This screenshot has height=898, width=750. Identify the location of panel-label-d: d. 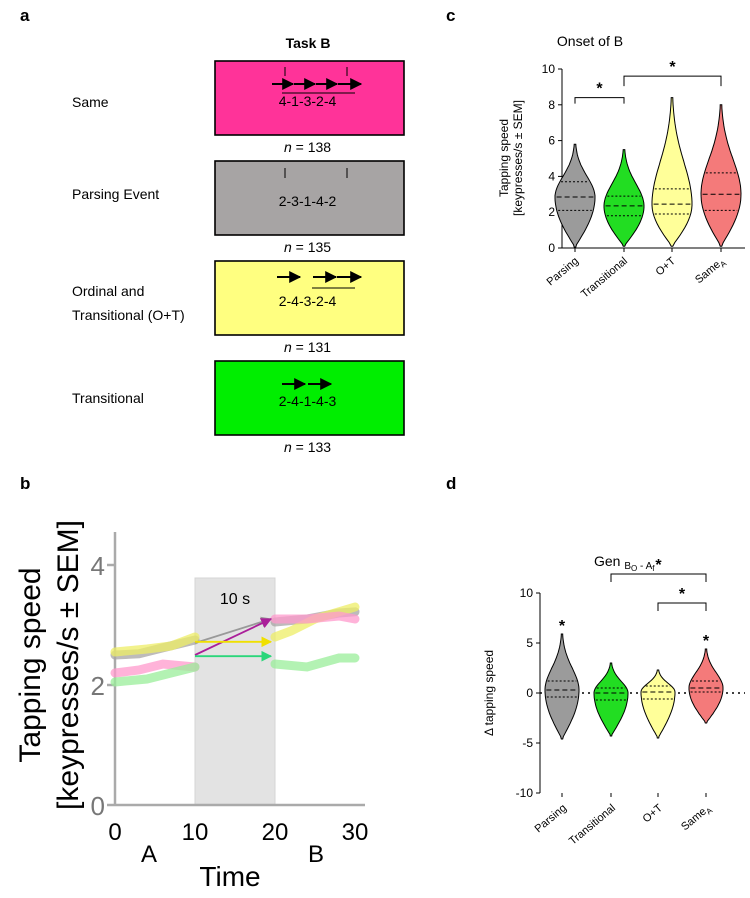
(451, 483).